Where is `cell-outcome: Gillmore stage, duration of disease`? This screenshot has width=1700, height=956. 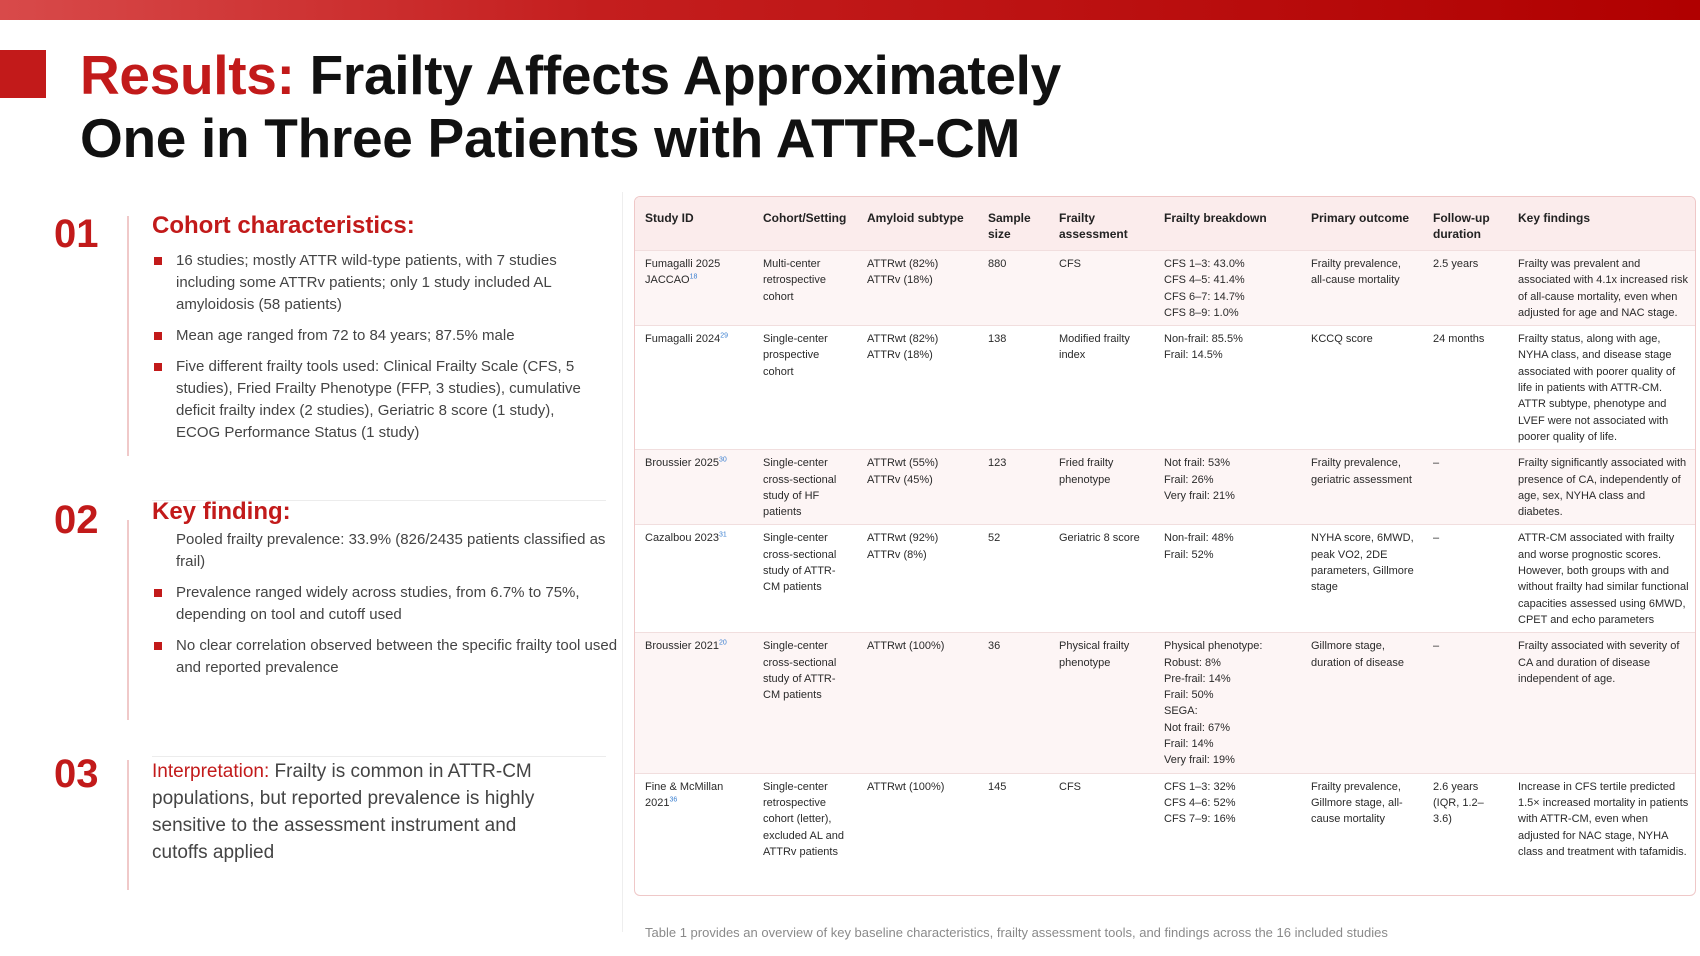
cell-outcome: Gillmore stage, duration of disease is located at coordinates (1362, 703).